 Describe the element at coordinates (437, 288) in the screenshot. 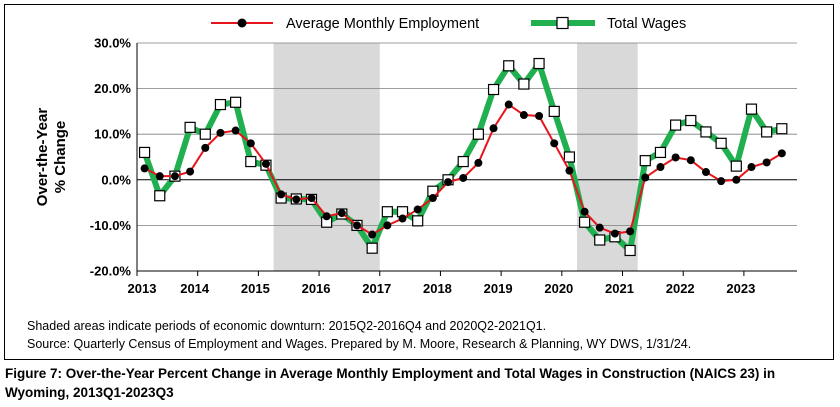

I see `x-tick-label: 2018` at that location.